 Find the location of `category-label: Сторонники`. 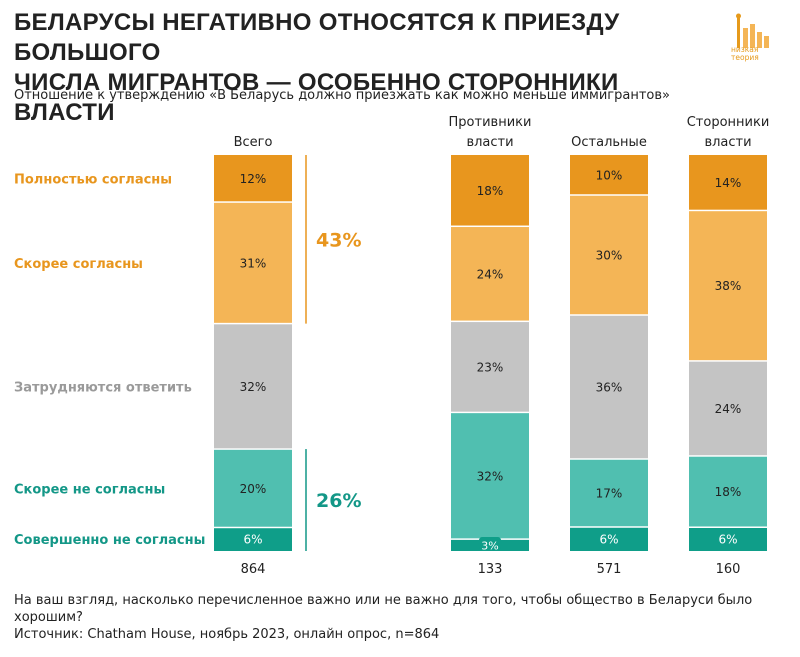

category-label: Сторонники is located at coordinates (728, 122).